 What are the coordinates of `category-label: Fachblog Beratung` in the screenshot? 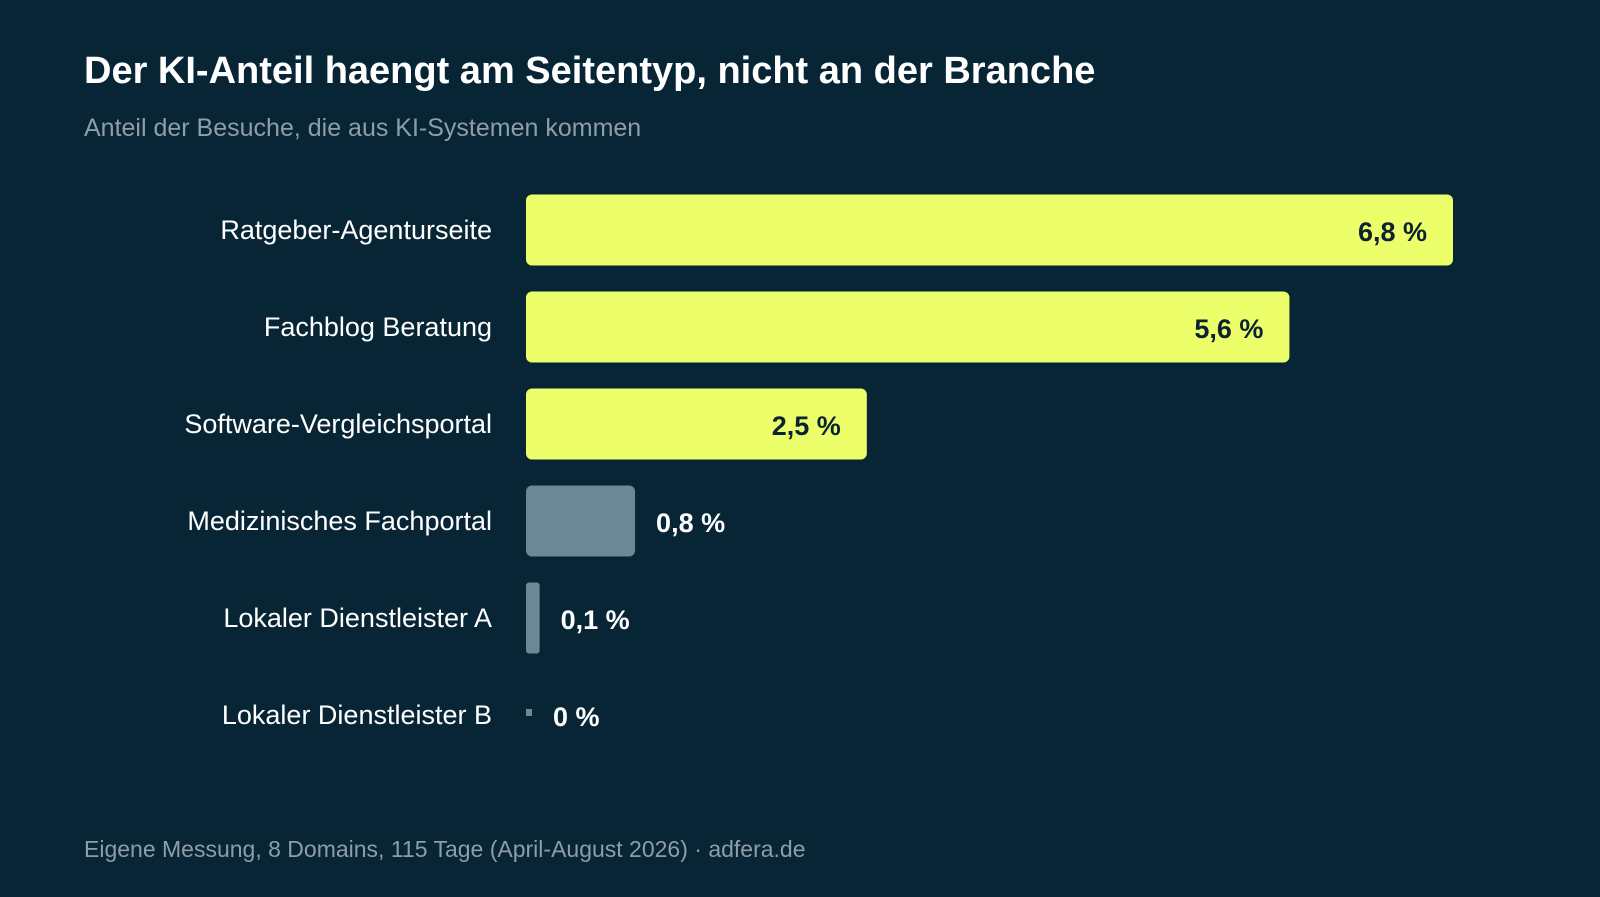 It's located at (378, 327).